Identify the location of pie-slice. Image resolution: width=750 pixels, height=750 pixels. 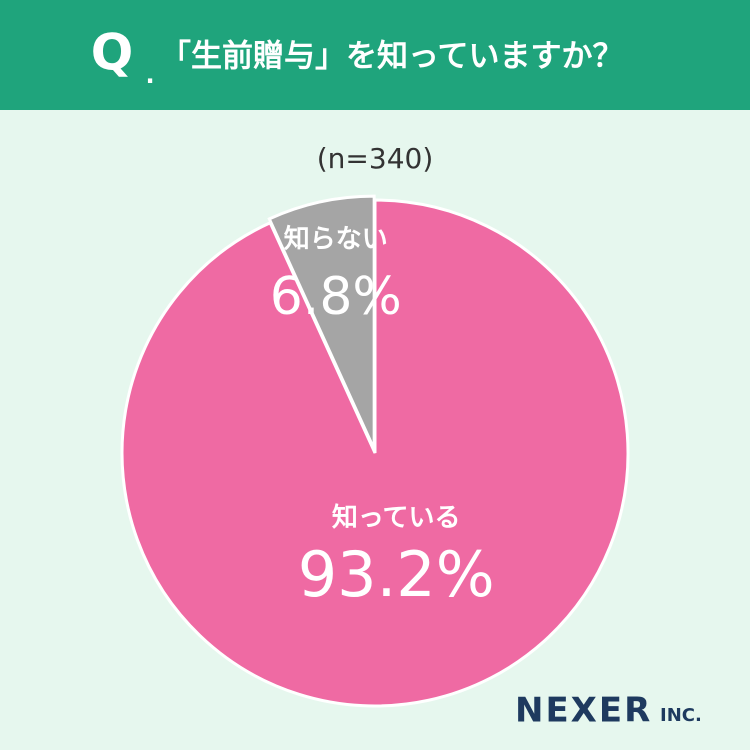
(321, 322).